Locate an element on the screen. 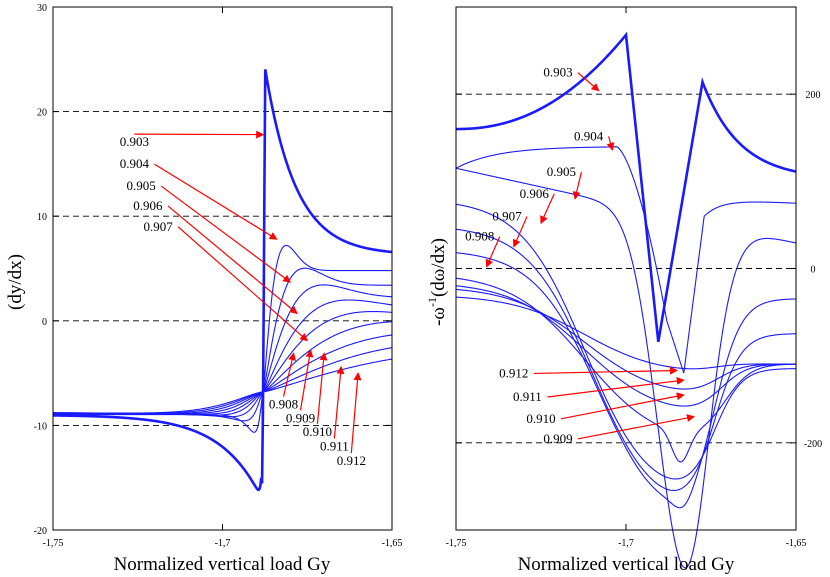 The height and width of the screenshot is (577, 830). left-curve-0.908 is located at coordinates (223, 362).